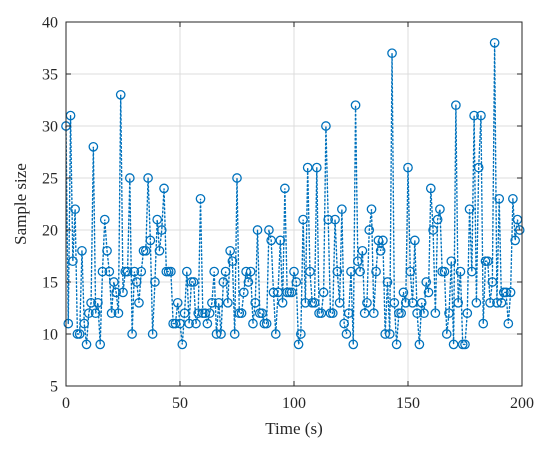 This screenshot has height=460, width=550. Describe the element at coordinates (50, 335) in the screenshot. I see `y-tick-label: 10` at that location.